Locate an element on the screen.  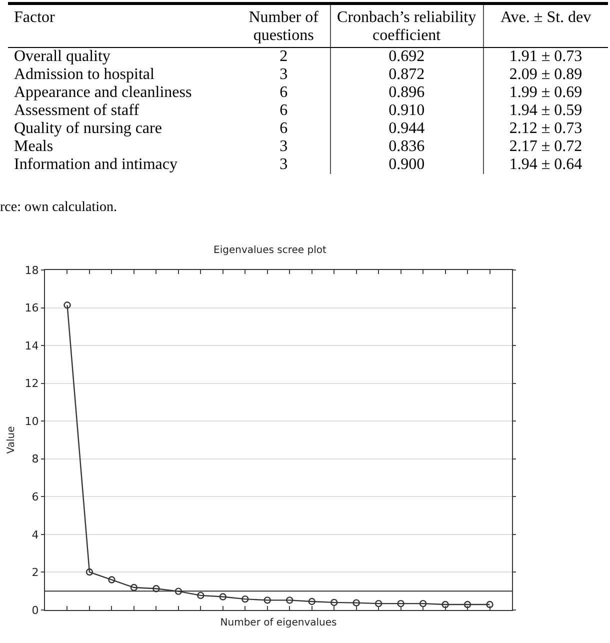
text: 2 is located at coordinates (283, 57).